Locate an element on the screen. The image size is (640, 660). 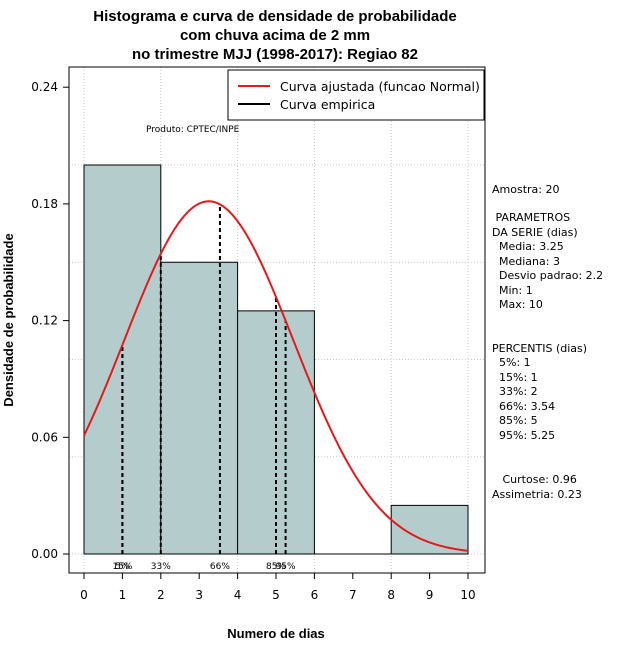
param-max: Max: 10 is located at coordinates (517, 304).